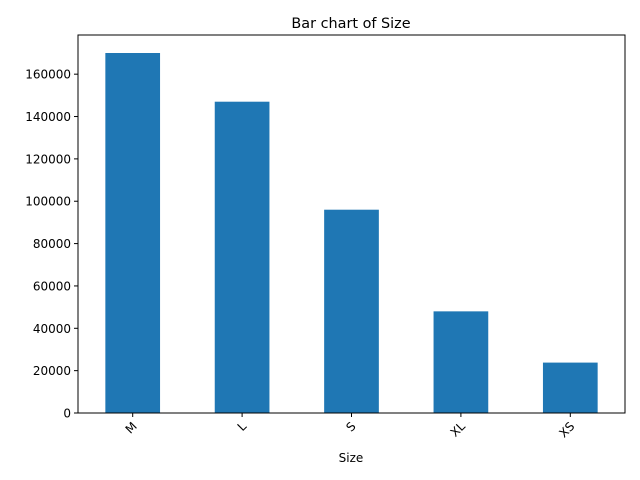 This screenshot has height=480, width=640. I want to click on y-tick-label: 120000, so click(48, 159).